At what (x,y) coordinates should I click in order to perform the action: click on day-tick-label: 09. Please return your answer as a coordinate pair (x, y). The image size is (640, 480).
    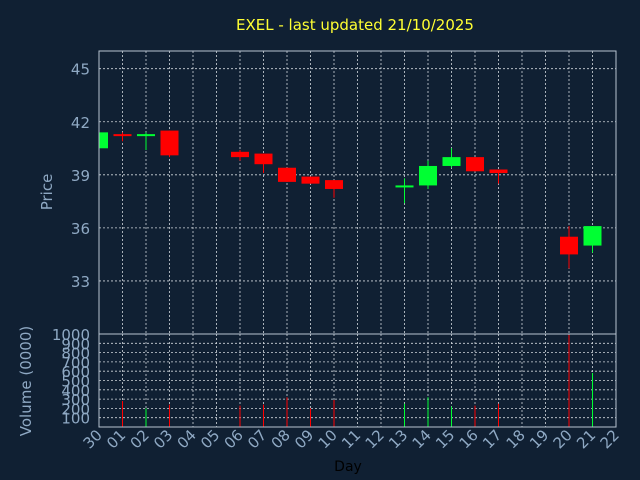
    Looking at the image, I should click on (304, 439).